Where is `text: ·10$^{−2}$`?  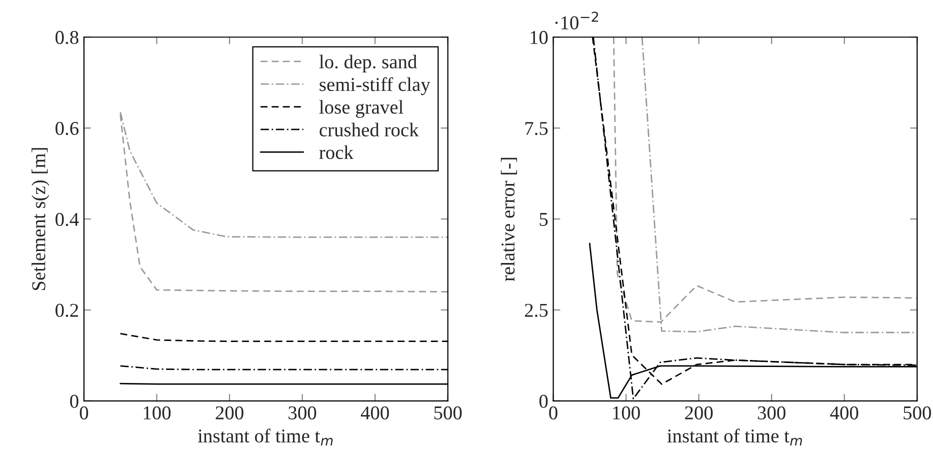 text: ·10$^{−2}$ is located at coordinates (576, 21).